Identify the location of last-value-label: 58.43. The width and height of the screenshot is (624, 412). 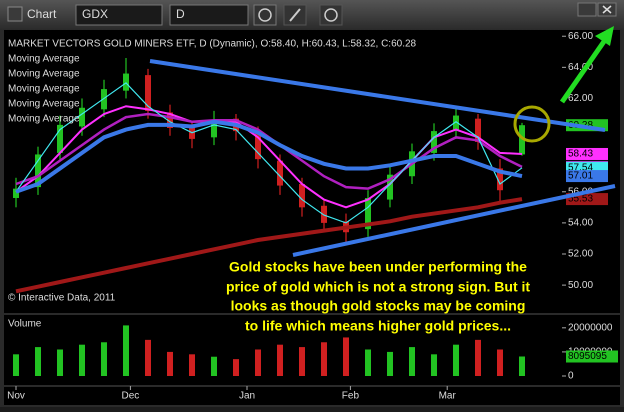
(580, 154).